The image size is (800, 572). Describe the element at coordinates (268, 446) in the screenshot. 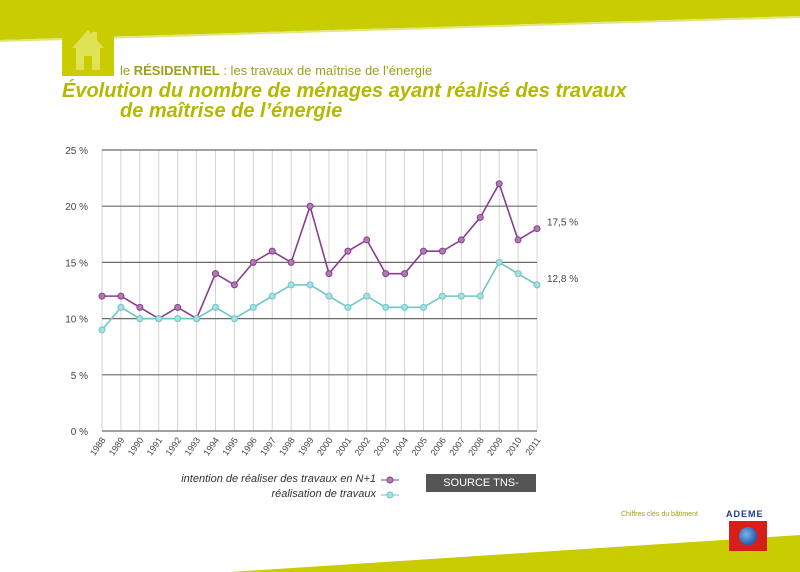

I see `x-tick-label: 1997` at that location.